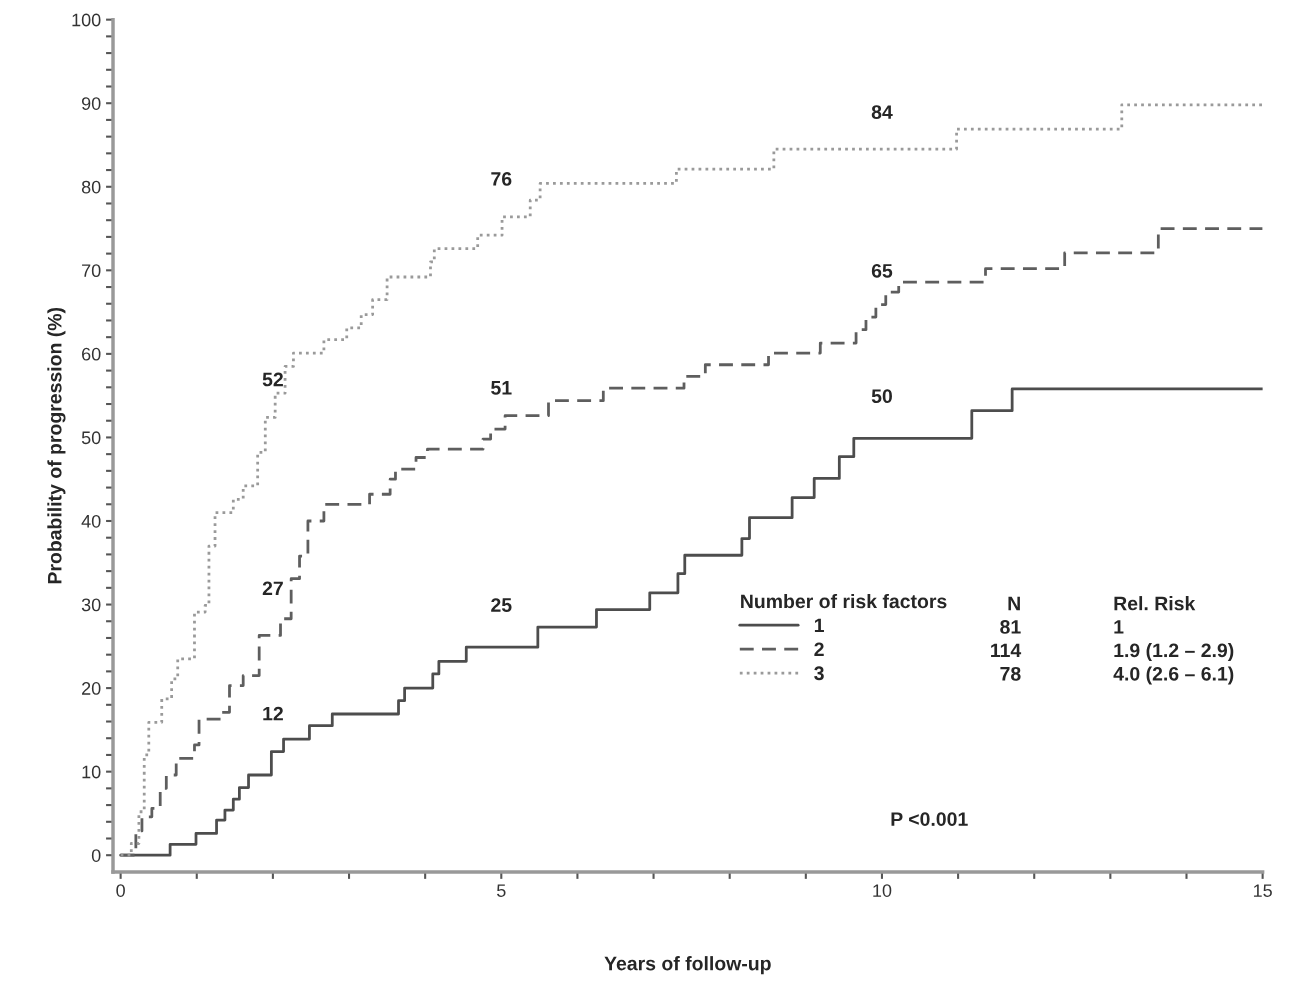  I want to click on annotation: 50, so click(881, 396).